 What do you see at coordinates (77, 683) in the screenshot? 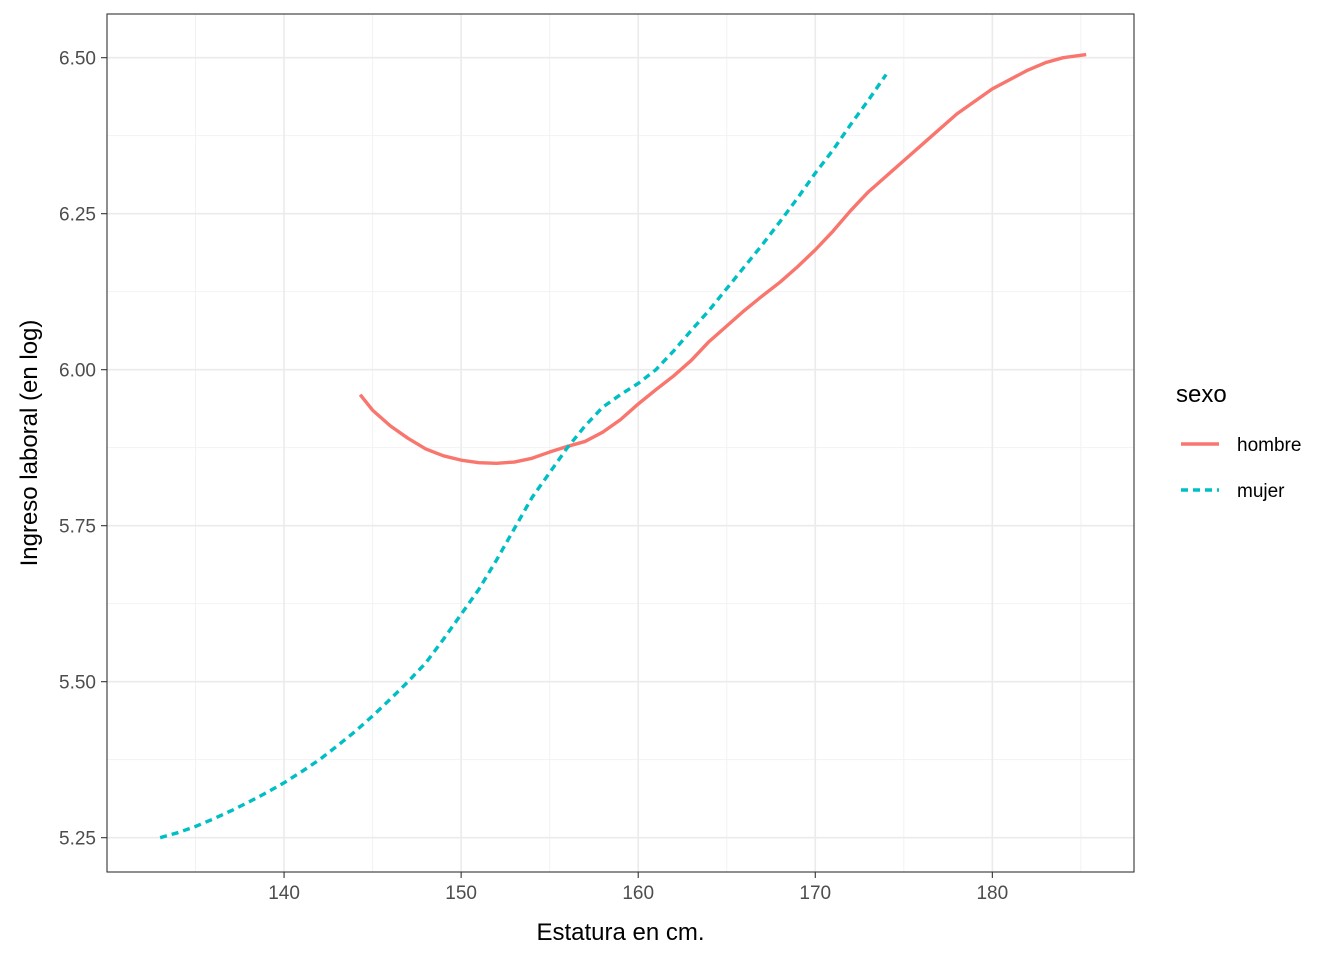
I see `y-tick-label: 5.50` at bounding box center [77, 683].